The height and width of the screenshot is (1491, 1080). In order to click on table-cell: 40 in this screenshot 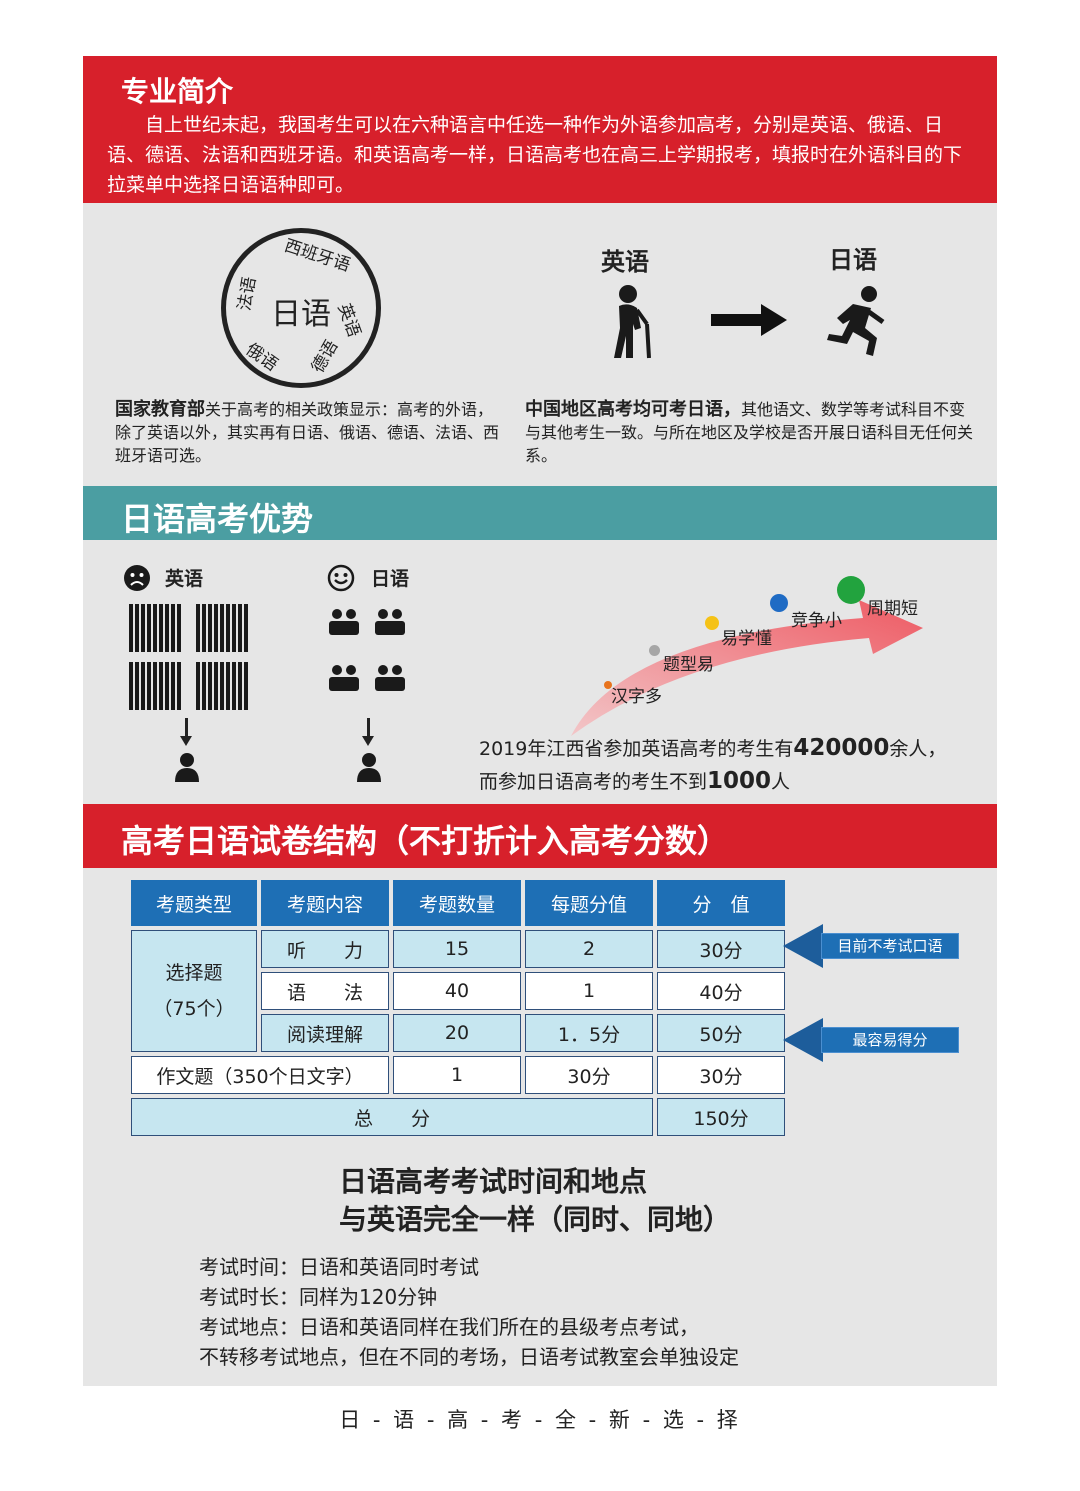, I will do `click(457, 991)`.